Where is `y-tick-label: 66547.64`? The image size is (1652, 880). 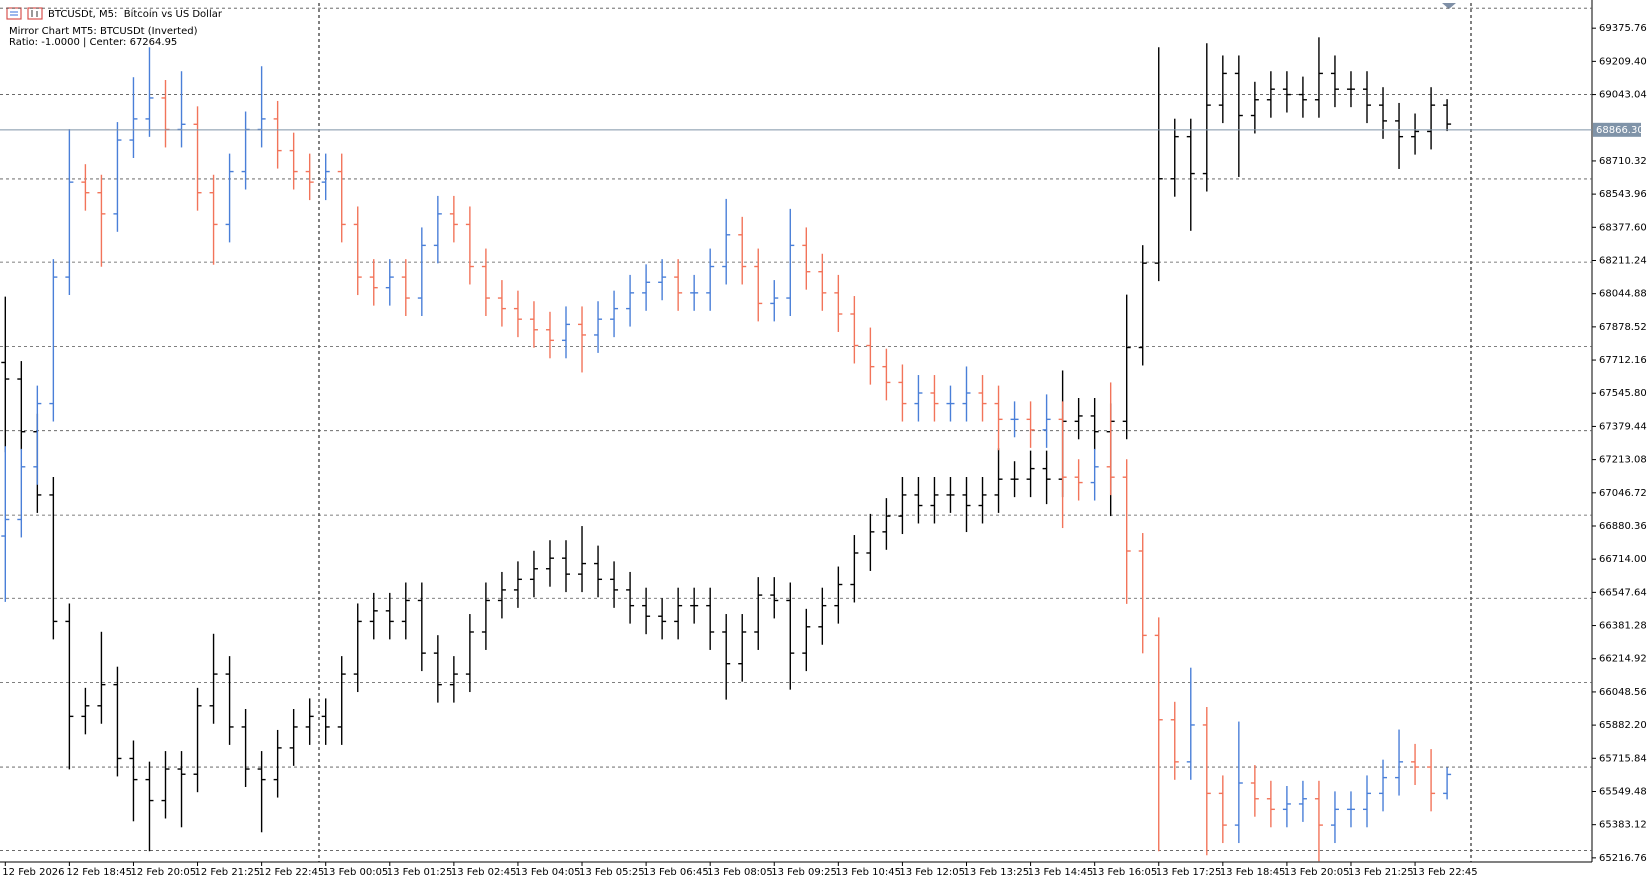 y-tick-label: 66547.64 is located at coordinates (1623, 592).